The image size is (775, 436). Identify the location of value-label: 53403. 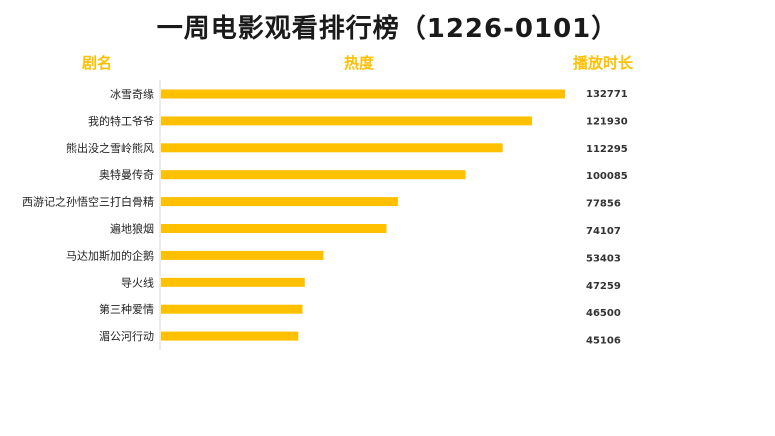
(603, 258).